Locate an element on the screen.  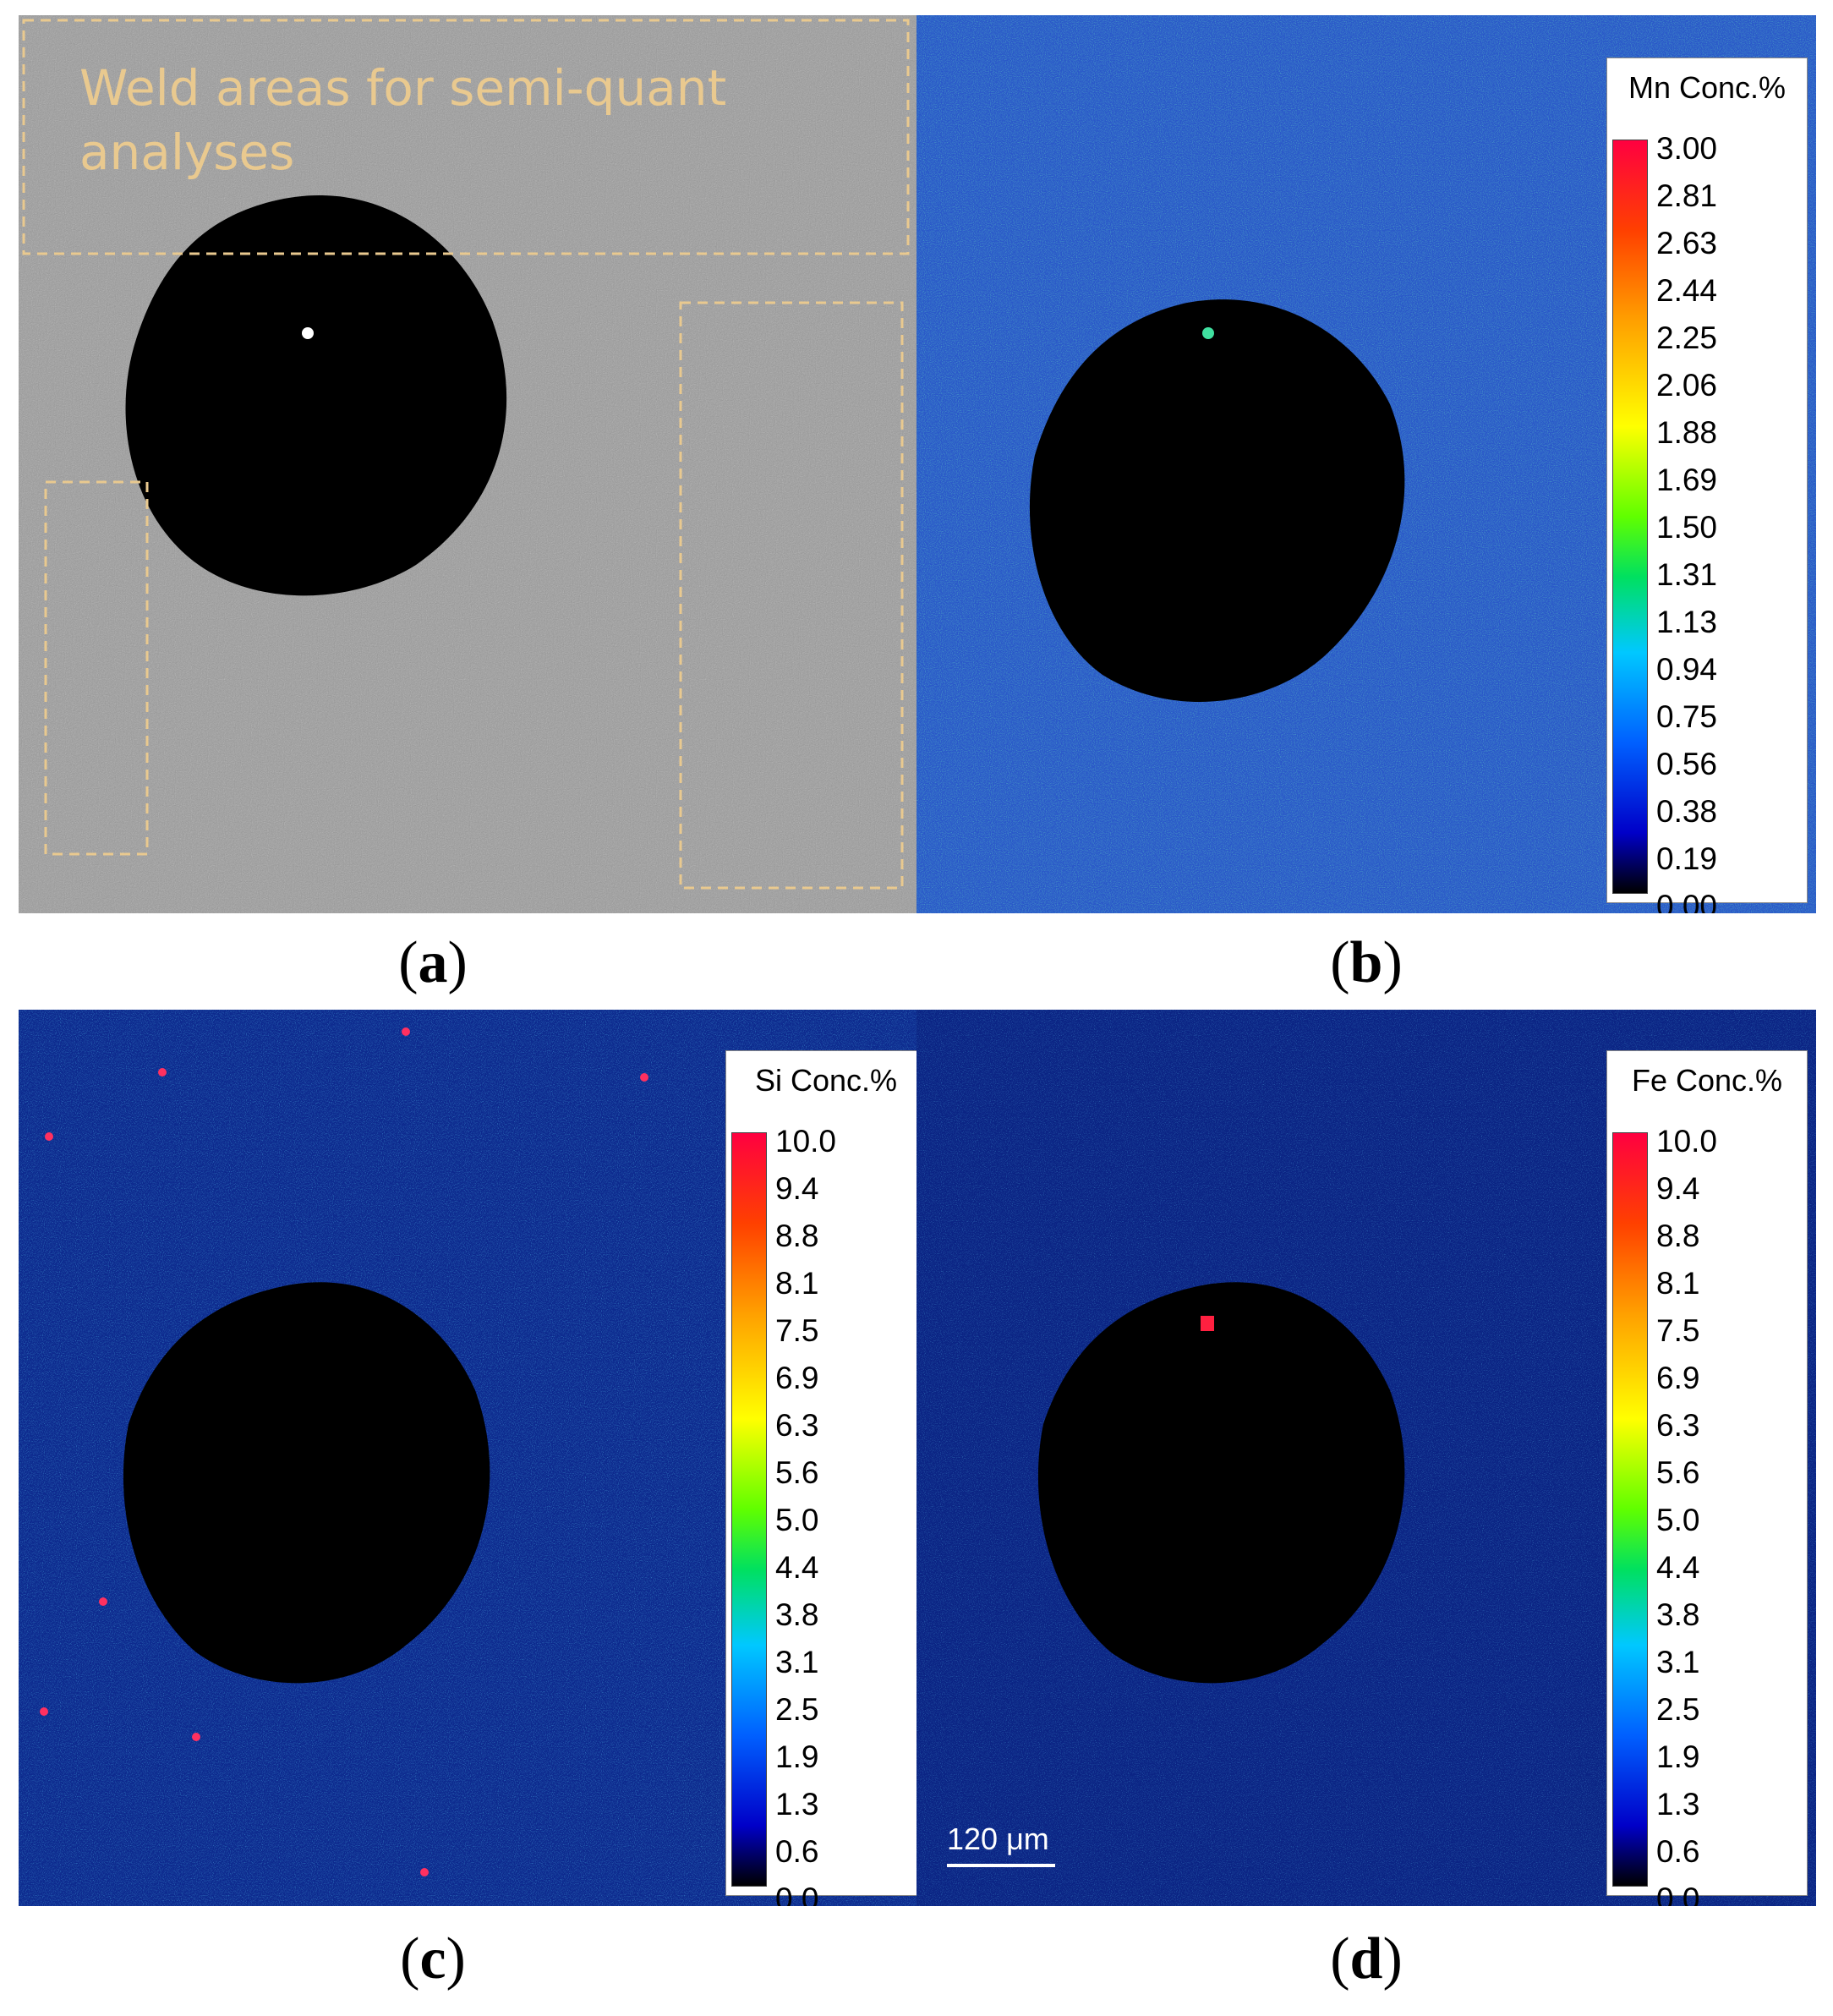
legend-tick-label: 2.06 is located at coordinates (1687, 385).